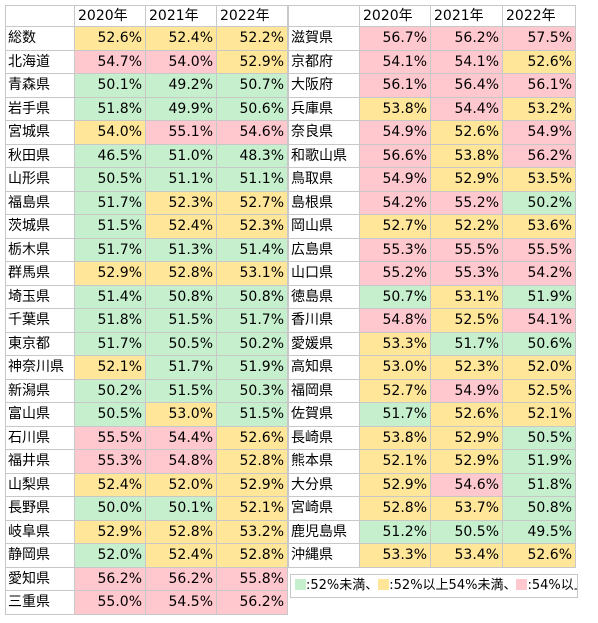 This screenshot has height=623, width=598. Describe the element at coordinates (110, 321) in the screenshot. I see `percentage-value: 51.8%` at that location.